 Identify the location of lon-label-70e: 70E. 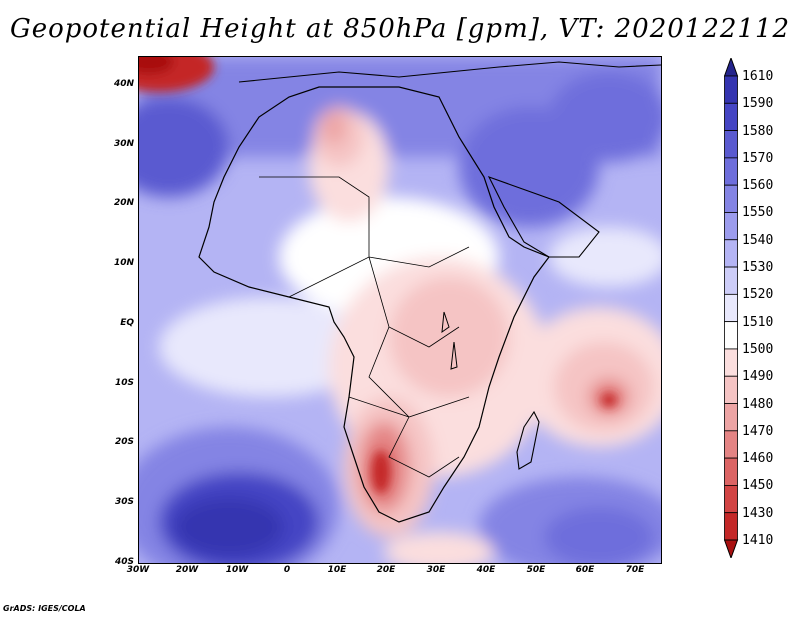
(635, 570).